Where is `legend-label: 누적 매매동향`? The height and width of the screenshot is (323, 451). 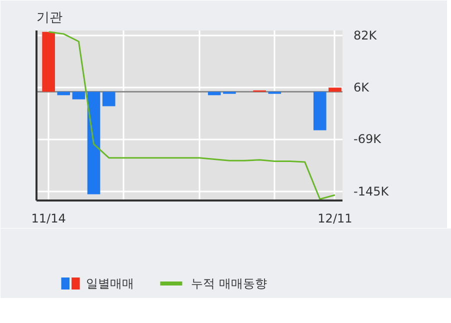
legend-label: 누적 매매동향 is located at coordinates (229, 283).